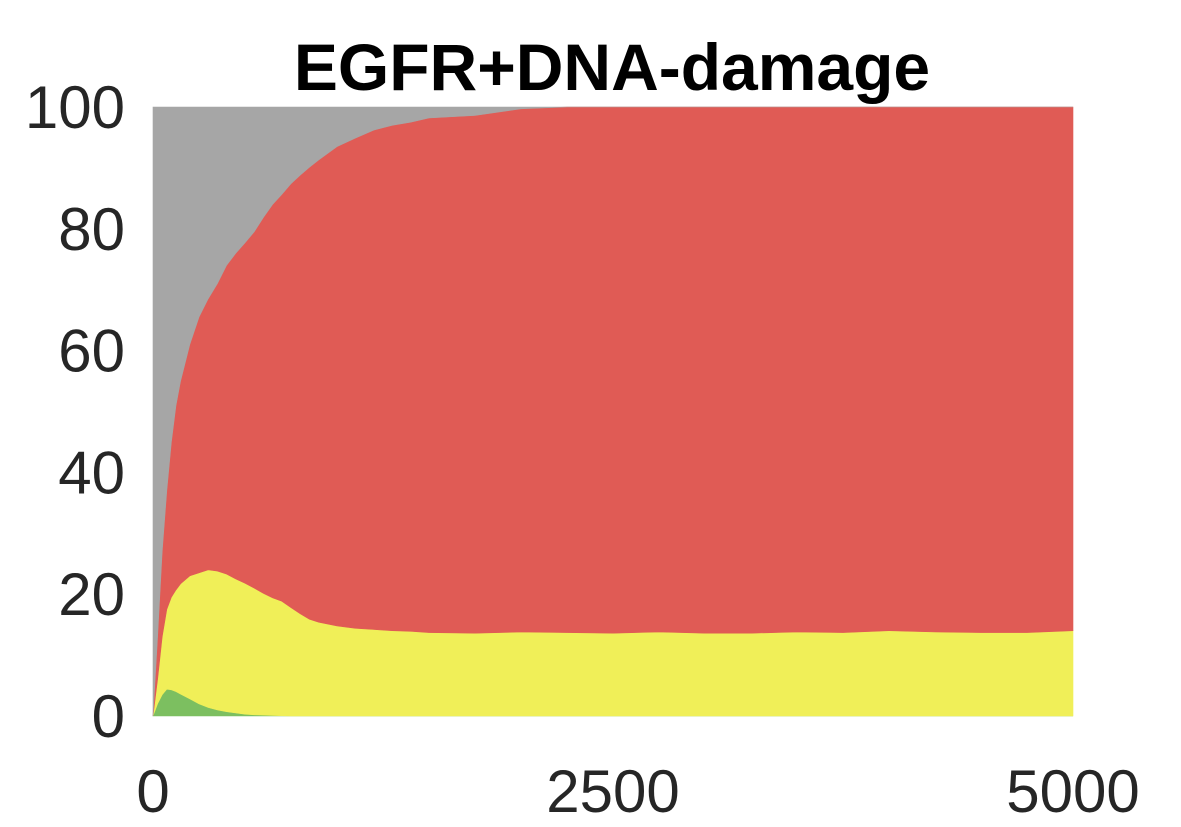 This screenshot has height=827, width=1181. I want to click on y-axis-tick-labels: 0 20 40 60 80 100, so click(75, 412).